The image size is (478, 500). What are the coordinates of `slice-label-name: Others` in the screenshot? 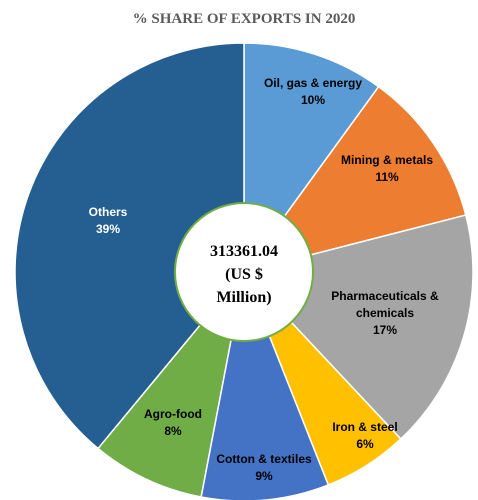 It's located at (108, 212).